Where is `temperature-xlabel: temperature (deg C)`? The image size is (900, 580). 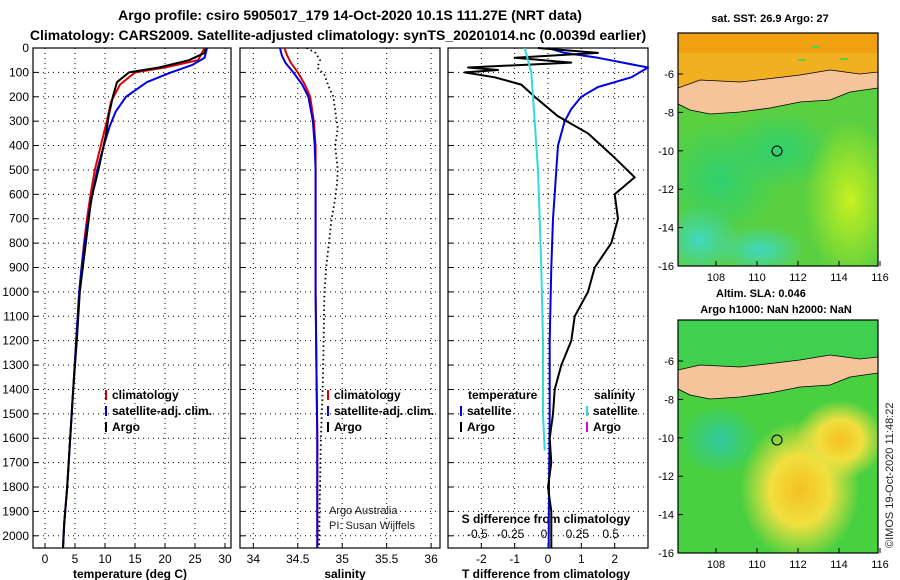 temperature-xlabel: temperature (deg C) is located at coordinates (130, 573).